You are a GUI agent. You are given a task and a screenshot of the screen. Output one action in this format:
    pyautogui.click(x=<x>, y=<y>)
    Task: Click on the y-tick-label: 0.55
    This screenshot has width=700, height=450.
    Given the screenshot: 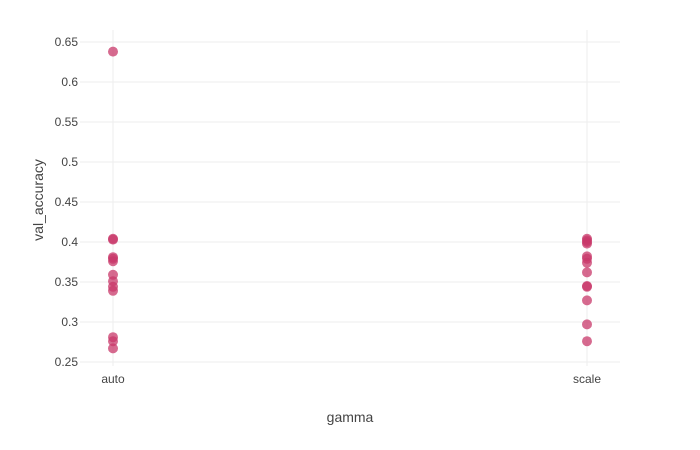 What is the action you would take?
    pyautogui.click(x=67, y=122)
    